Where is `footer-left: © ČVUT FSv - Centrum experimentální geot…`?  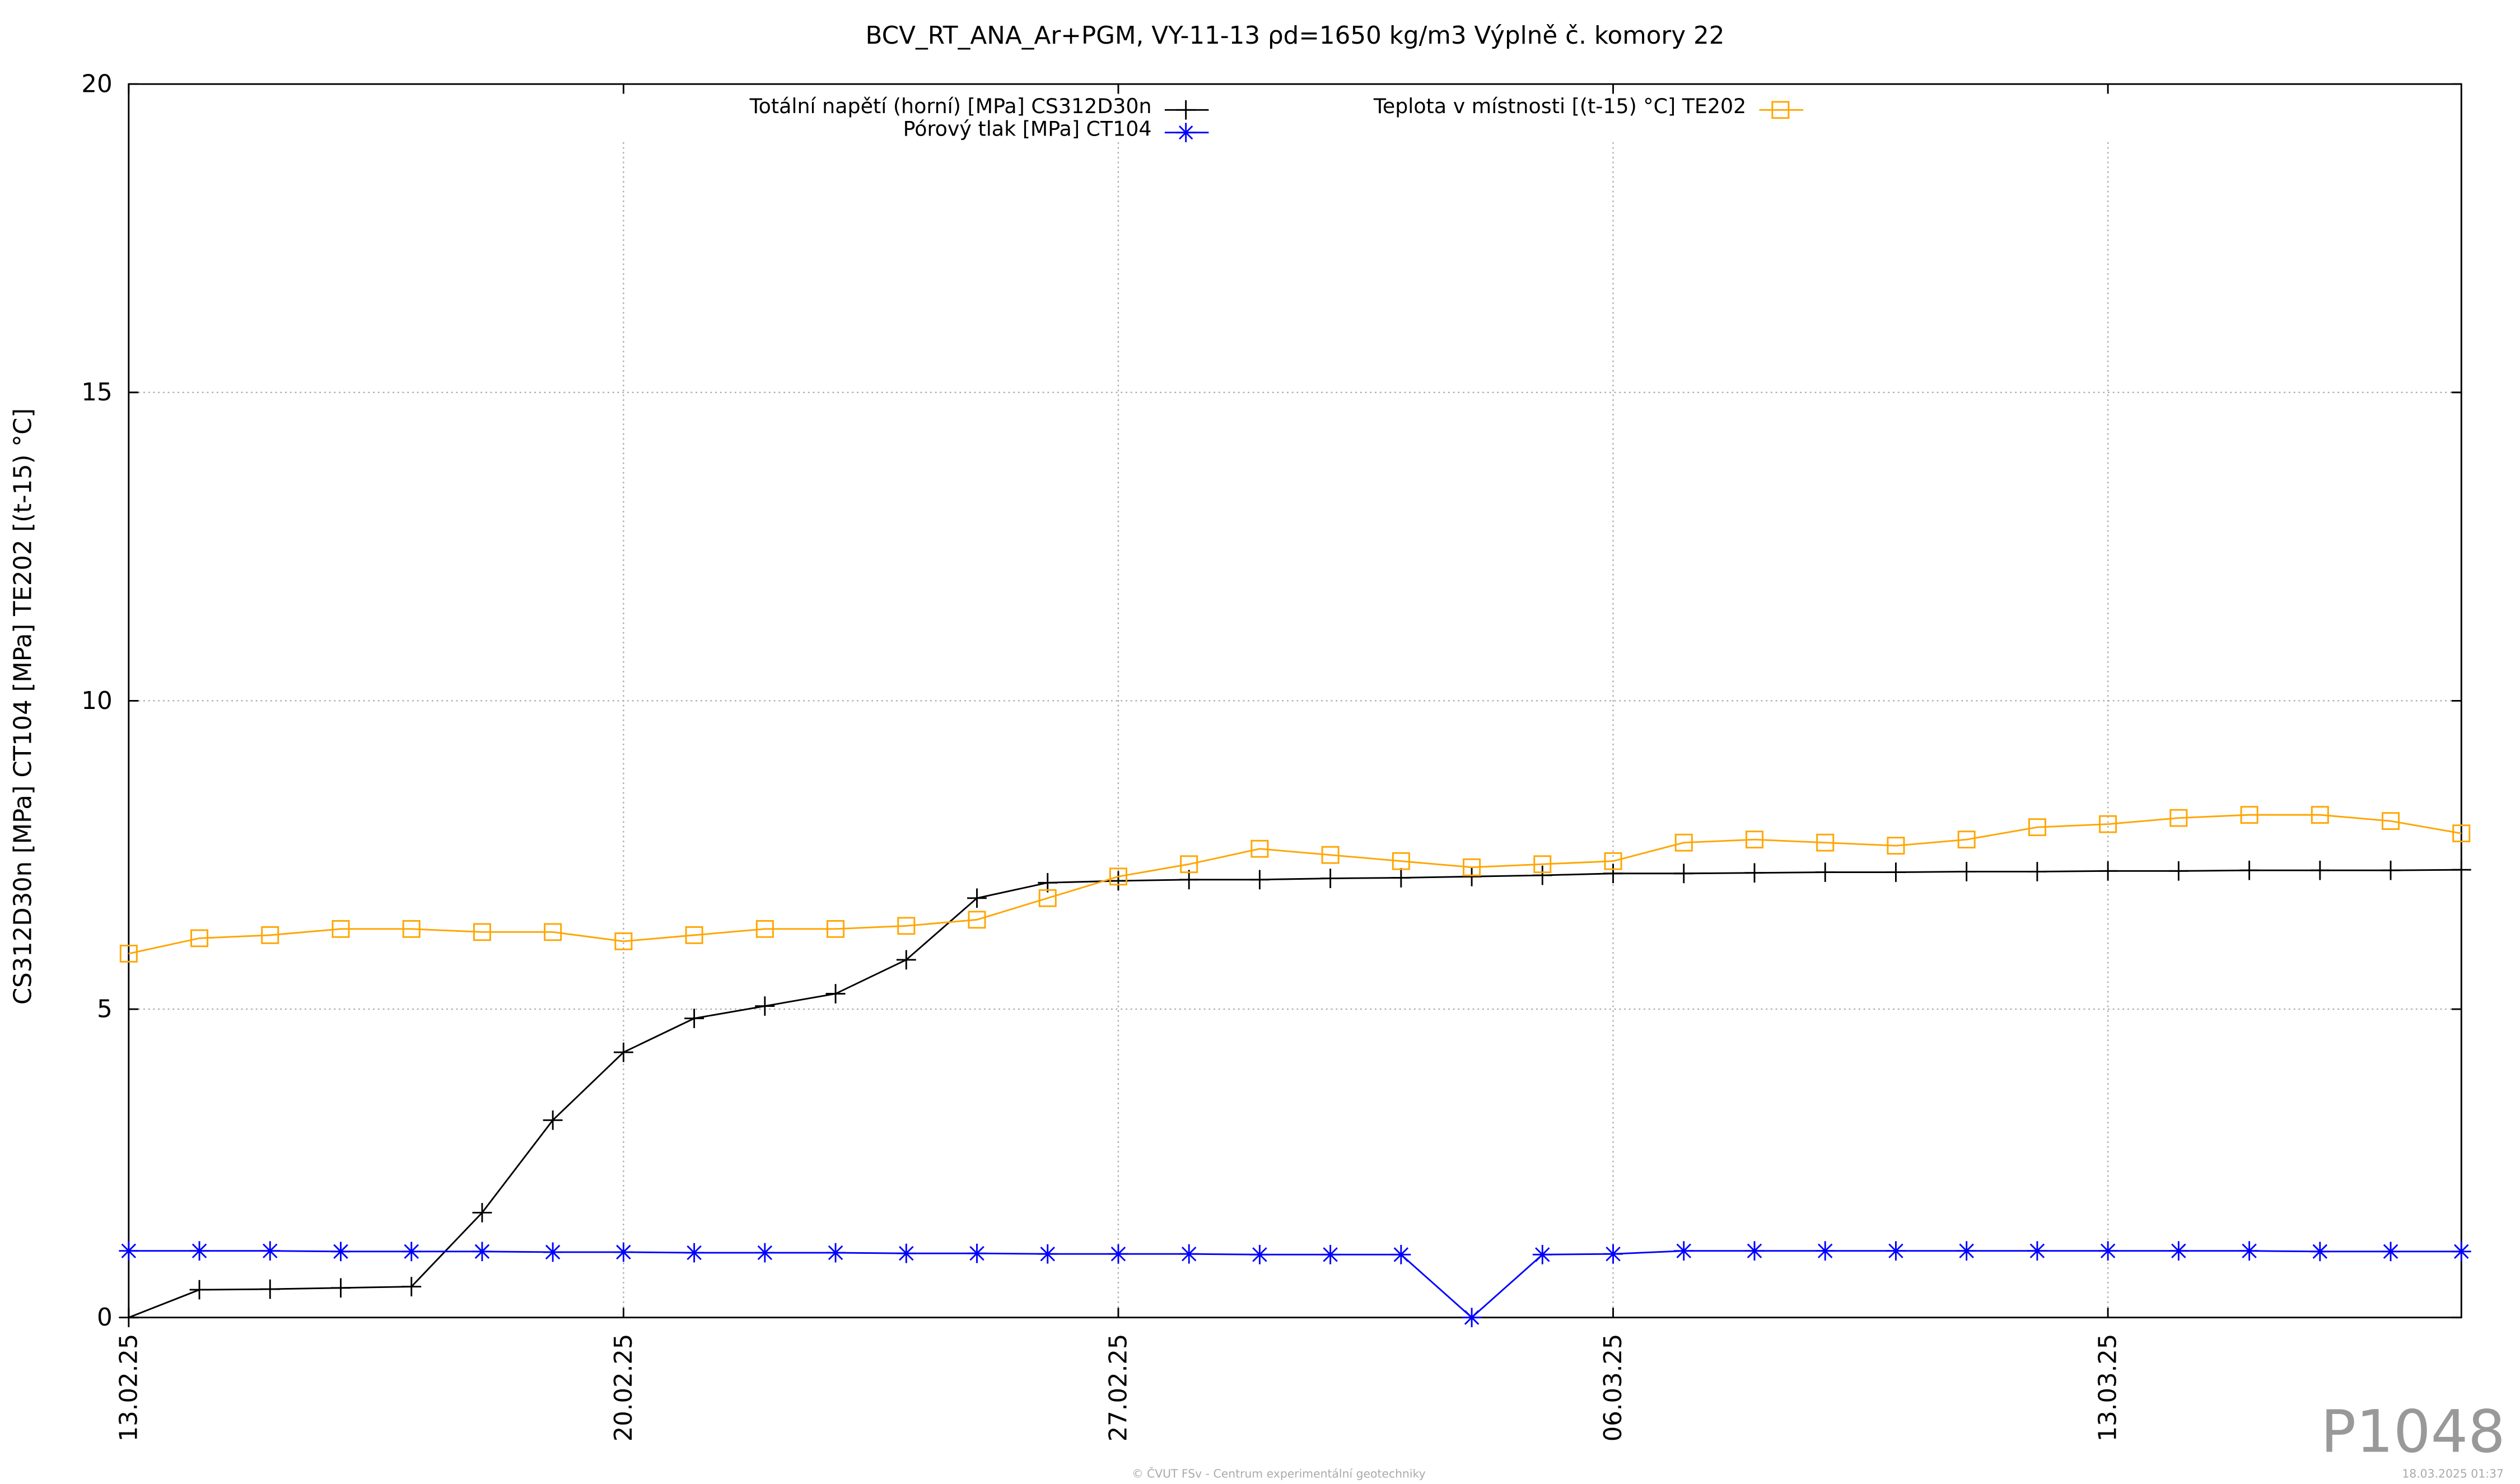 footer-left: © ČVUT FSv - Centrum experimentální geot… is located at coordinates (1278, 1474).